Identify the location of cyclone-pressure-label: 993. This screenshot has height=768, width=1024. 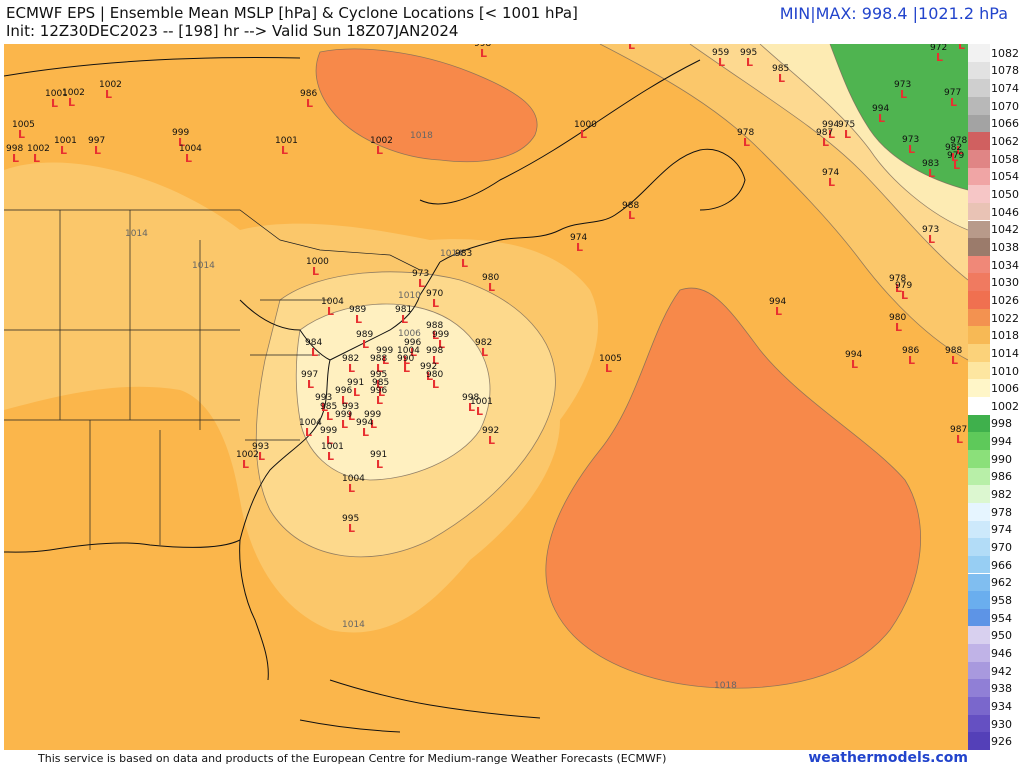
(260, 447).